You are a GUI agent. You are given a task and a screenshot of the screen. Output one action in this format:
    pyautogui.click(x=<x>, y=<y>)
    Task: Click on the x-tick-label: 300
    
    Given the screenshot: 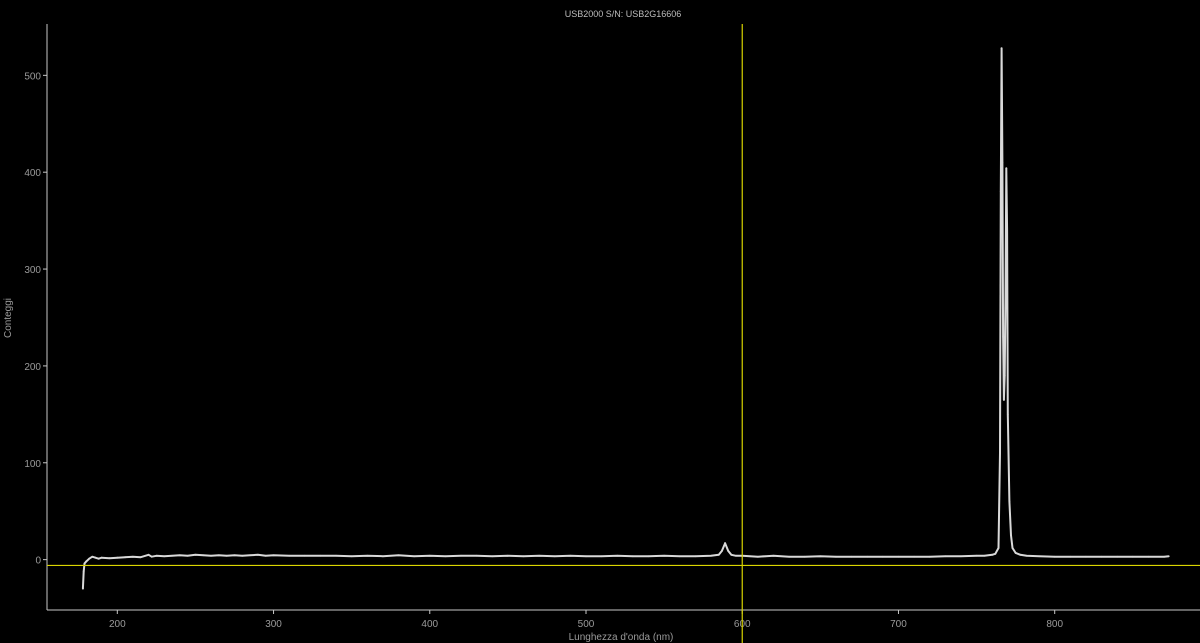 What is the action you would take?
    pyautogui.click(x=273, y=624)
    